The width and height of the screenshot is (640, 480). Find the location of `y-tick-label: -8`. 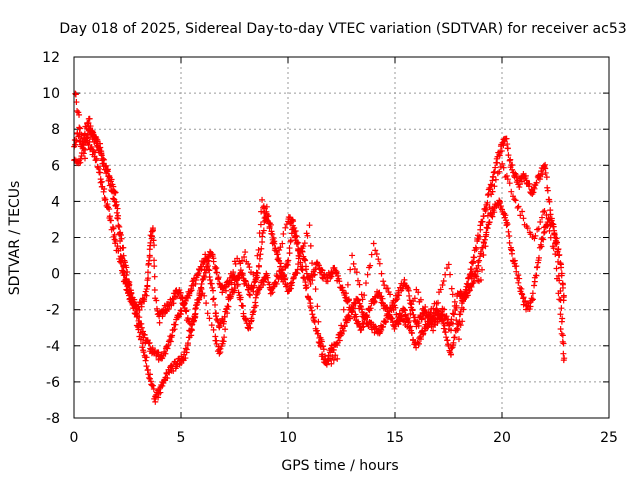

y-tick-label: -8 is located at coordinates (53, 419).